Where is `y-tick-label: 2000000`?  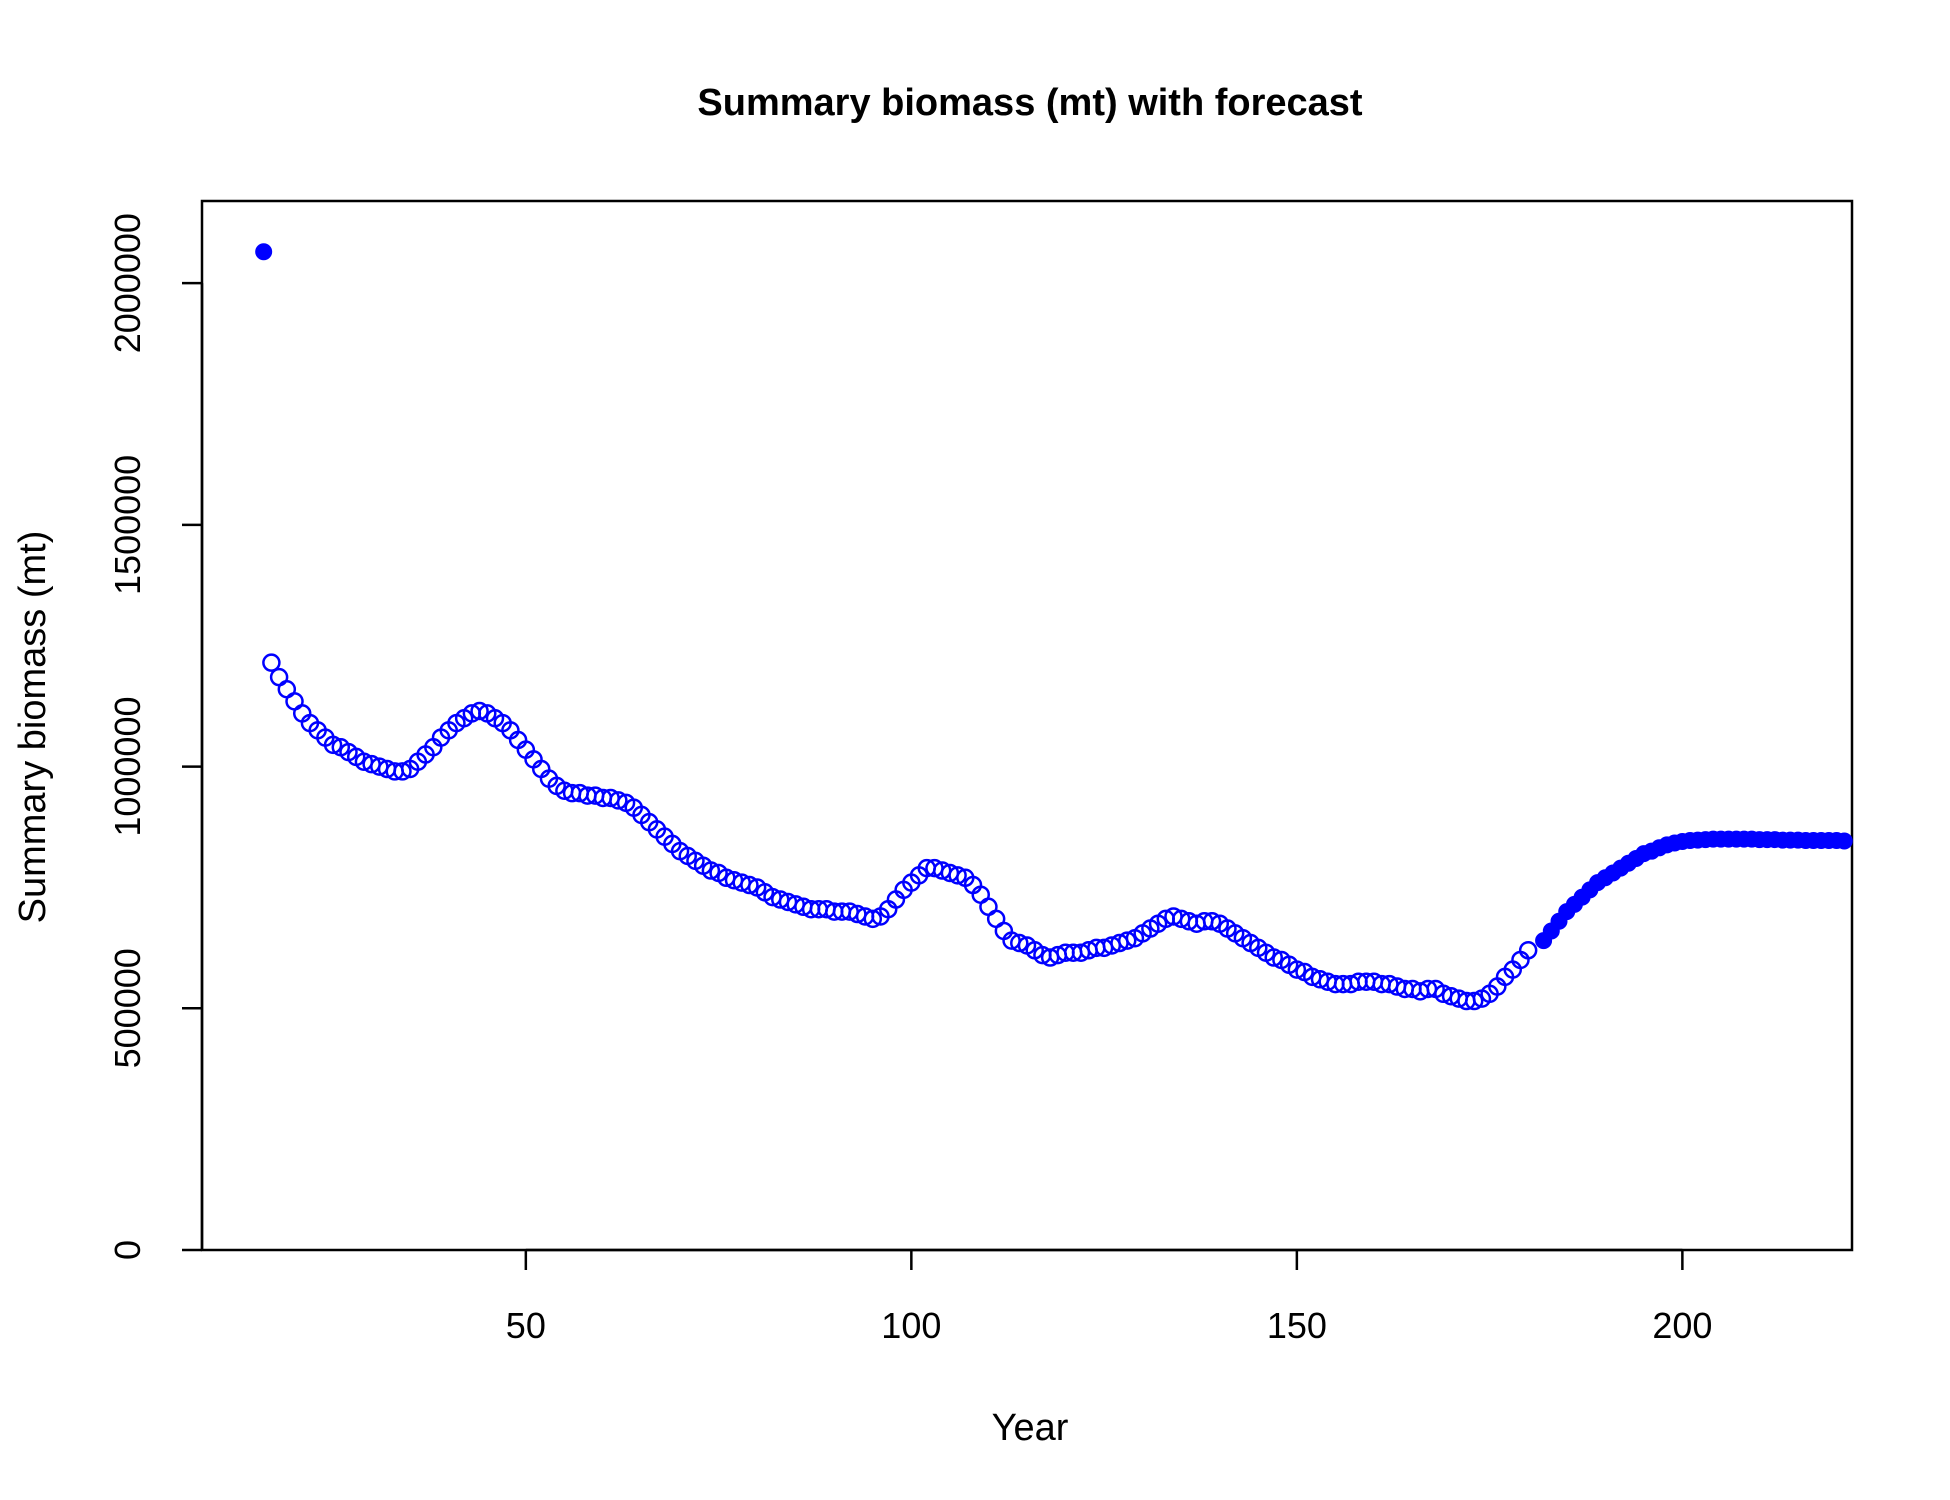
y-tick-label: 2000000 is located at coordinates (127, 283).